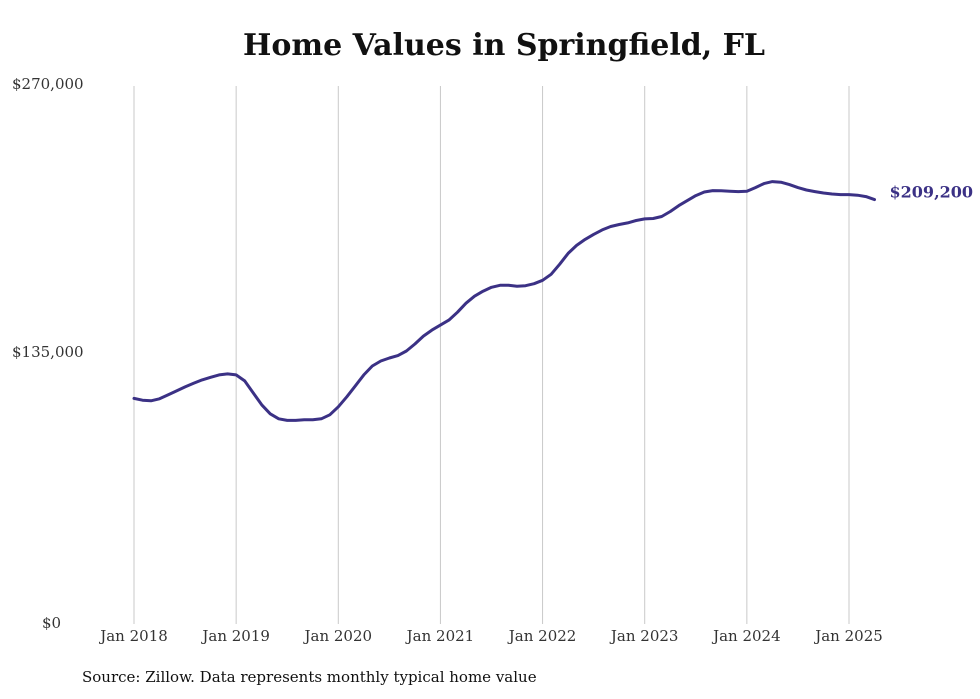 This screenshot has width=980, height=699. Describe the element at coordinates (932, 192) in the screenshot. I see `end-value-label: $209,200` at that location.